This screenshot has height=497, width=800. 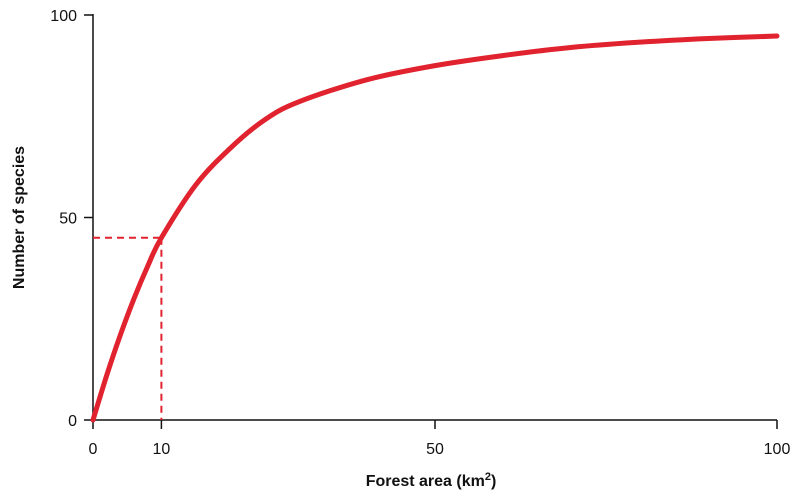 What do you see at coordinates (162, 449) in the screenshot?
I see `x-tick-label: 10` at bounding box center [162, 449].